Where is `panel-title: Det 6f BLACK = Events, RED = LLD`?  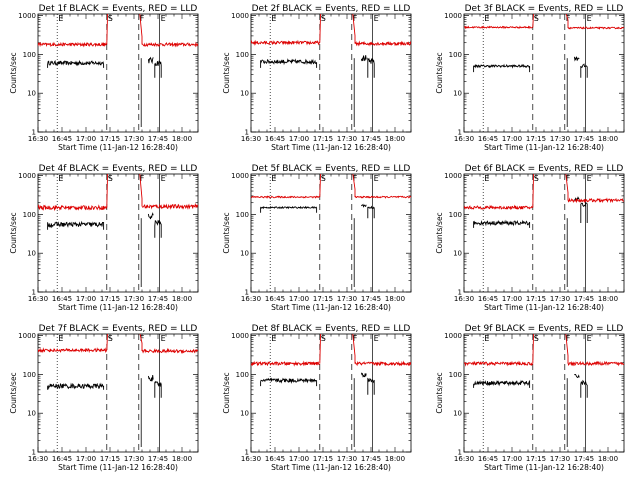 panel-title: Det 6f BLACK = Events, RED = LLD is located at coordinates (544, 169).